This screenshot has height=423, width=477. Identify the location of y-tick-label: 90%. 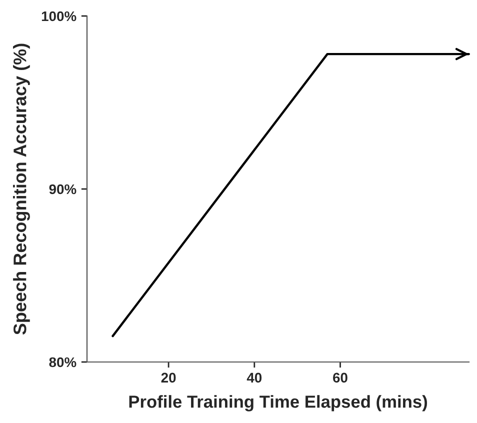
(62, 189).